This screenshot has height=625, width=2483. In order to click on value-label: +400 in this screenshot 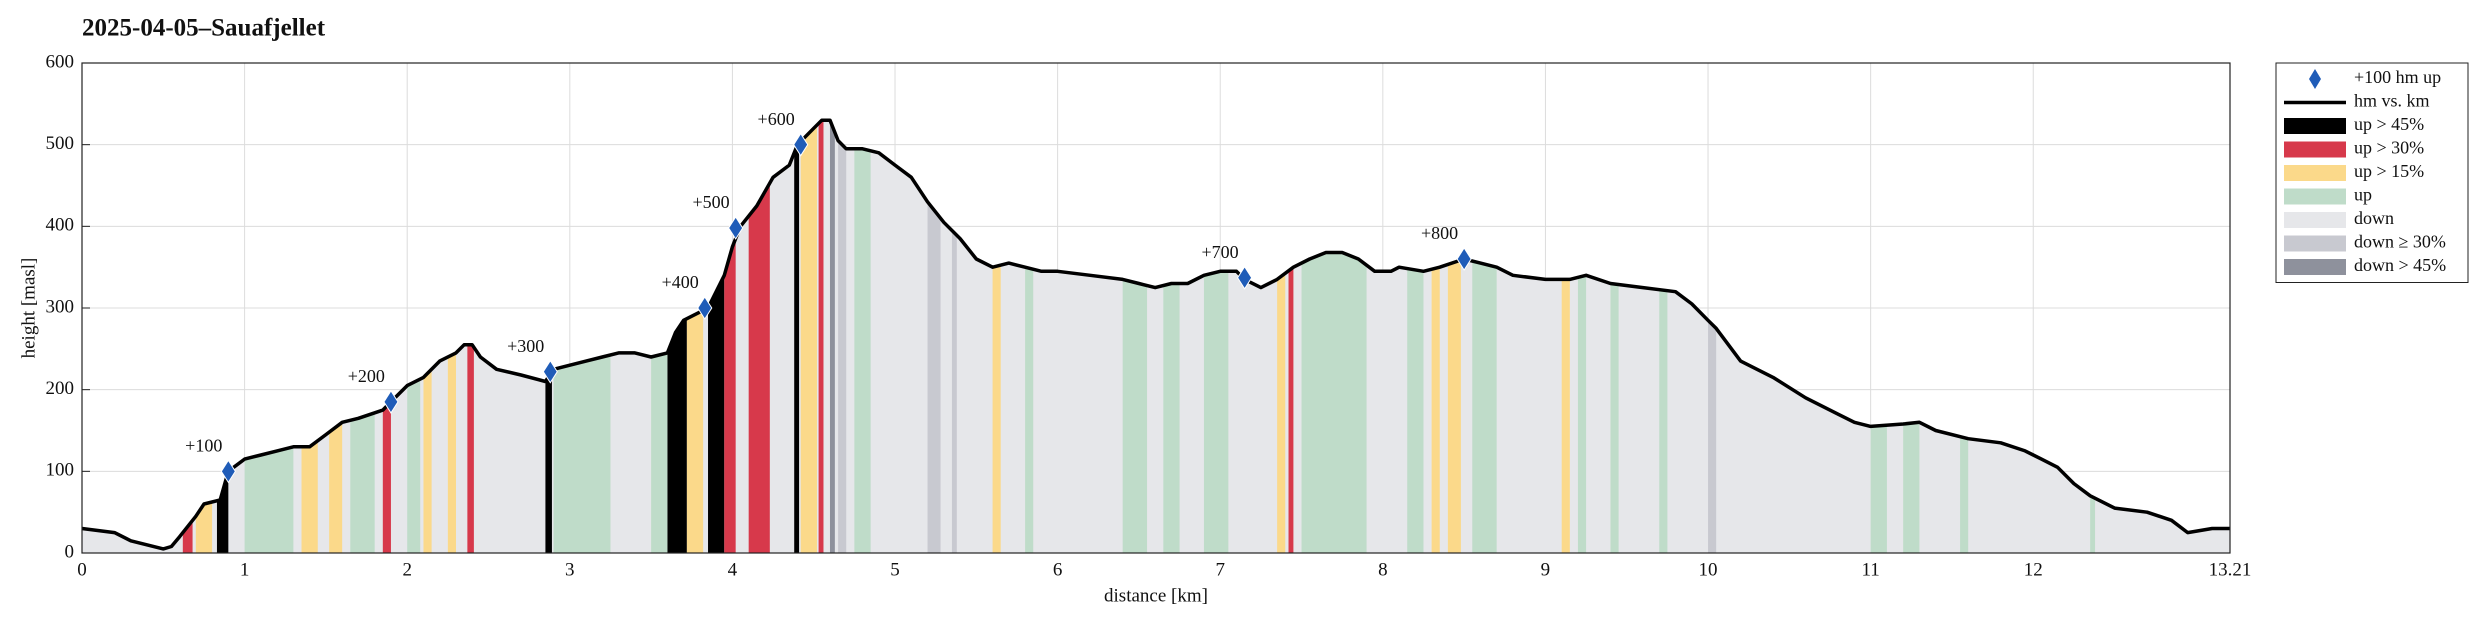, I will do `click(680, 282)`.